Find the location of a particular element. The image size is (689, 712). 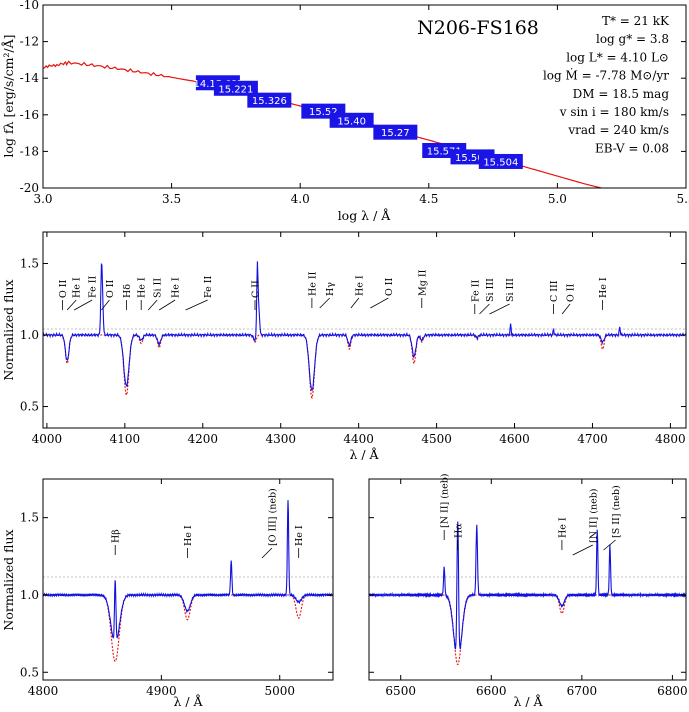

blue-x-axis-label: λ / Å is located at coordinates (364, 454).